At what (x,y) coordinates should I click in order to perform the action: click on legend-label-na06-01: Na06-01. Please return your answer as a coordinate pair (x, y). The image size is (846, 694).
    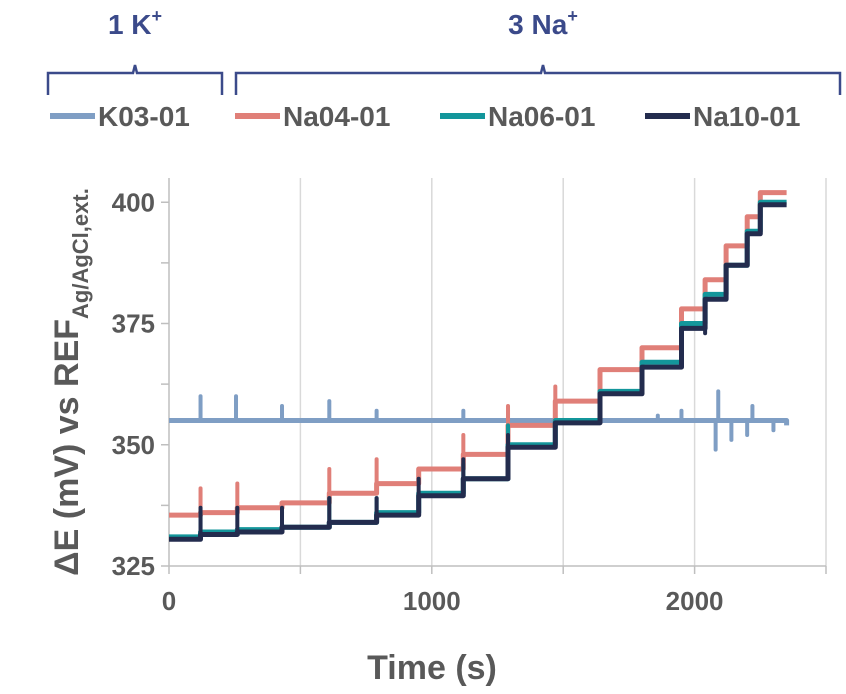
    Looking at the image, I should click on (541, 116).